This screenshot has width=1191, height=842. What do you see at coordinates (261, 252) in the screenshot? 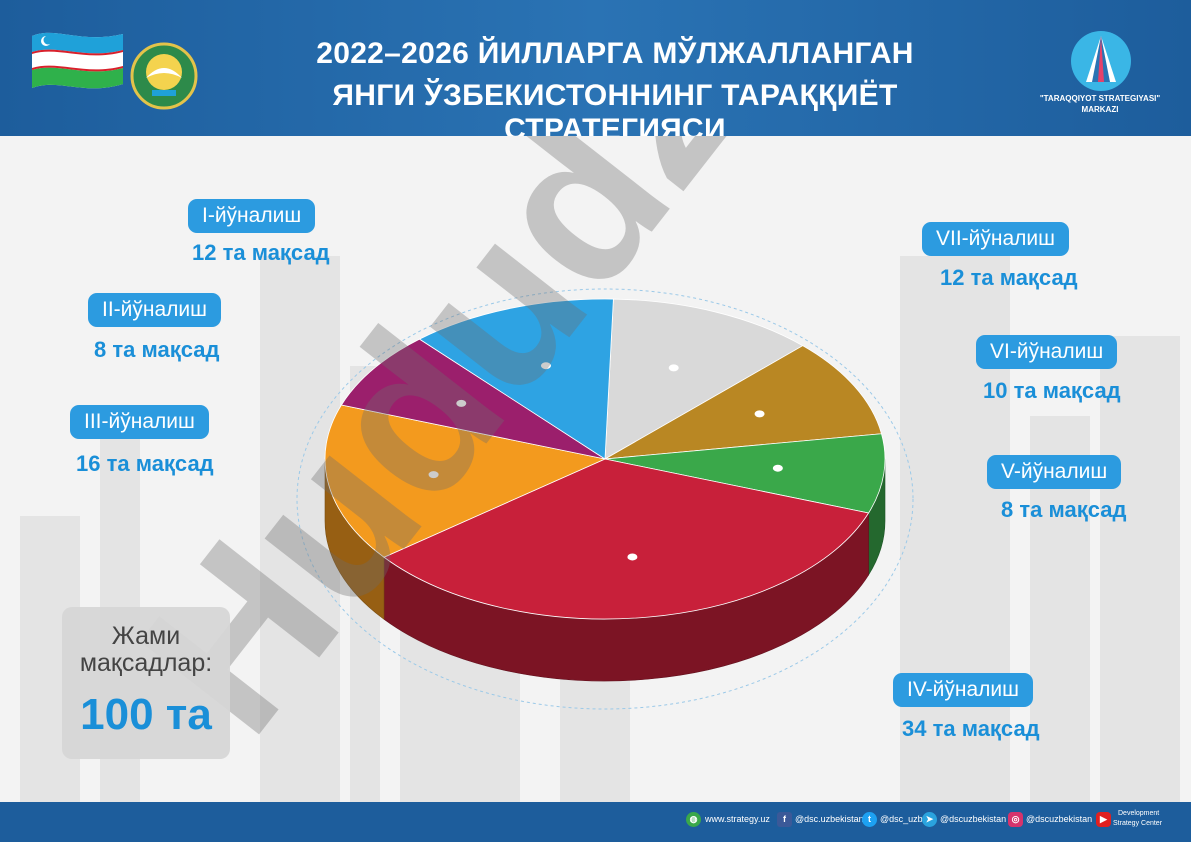
I see `value-direction-1: 12 та мақсад` at bounding box center [261, 252].